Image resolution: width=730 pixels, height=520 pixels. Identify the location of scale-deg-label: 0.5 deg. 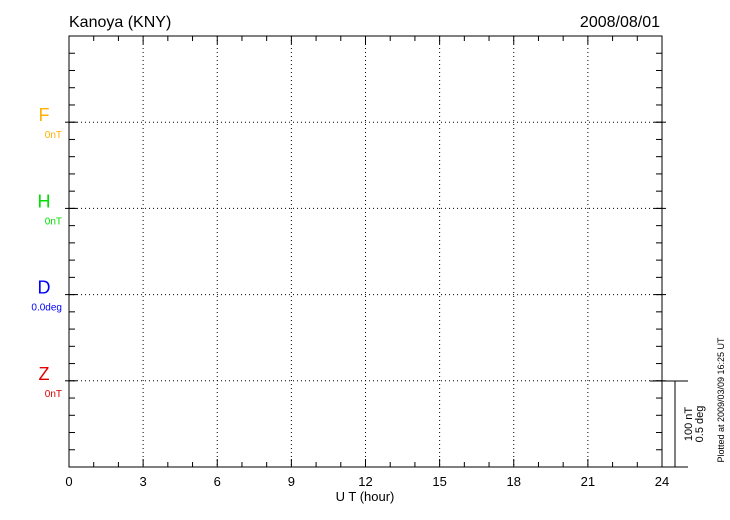
(700, 424).